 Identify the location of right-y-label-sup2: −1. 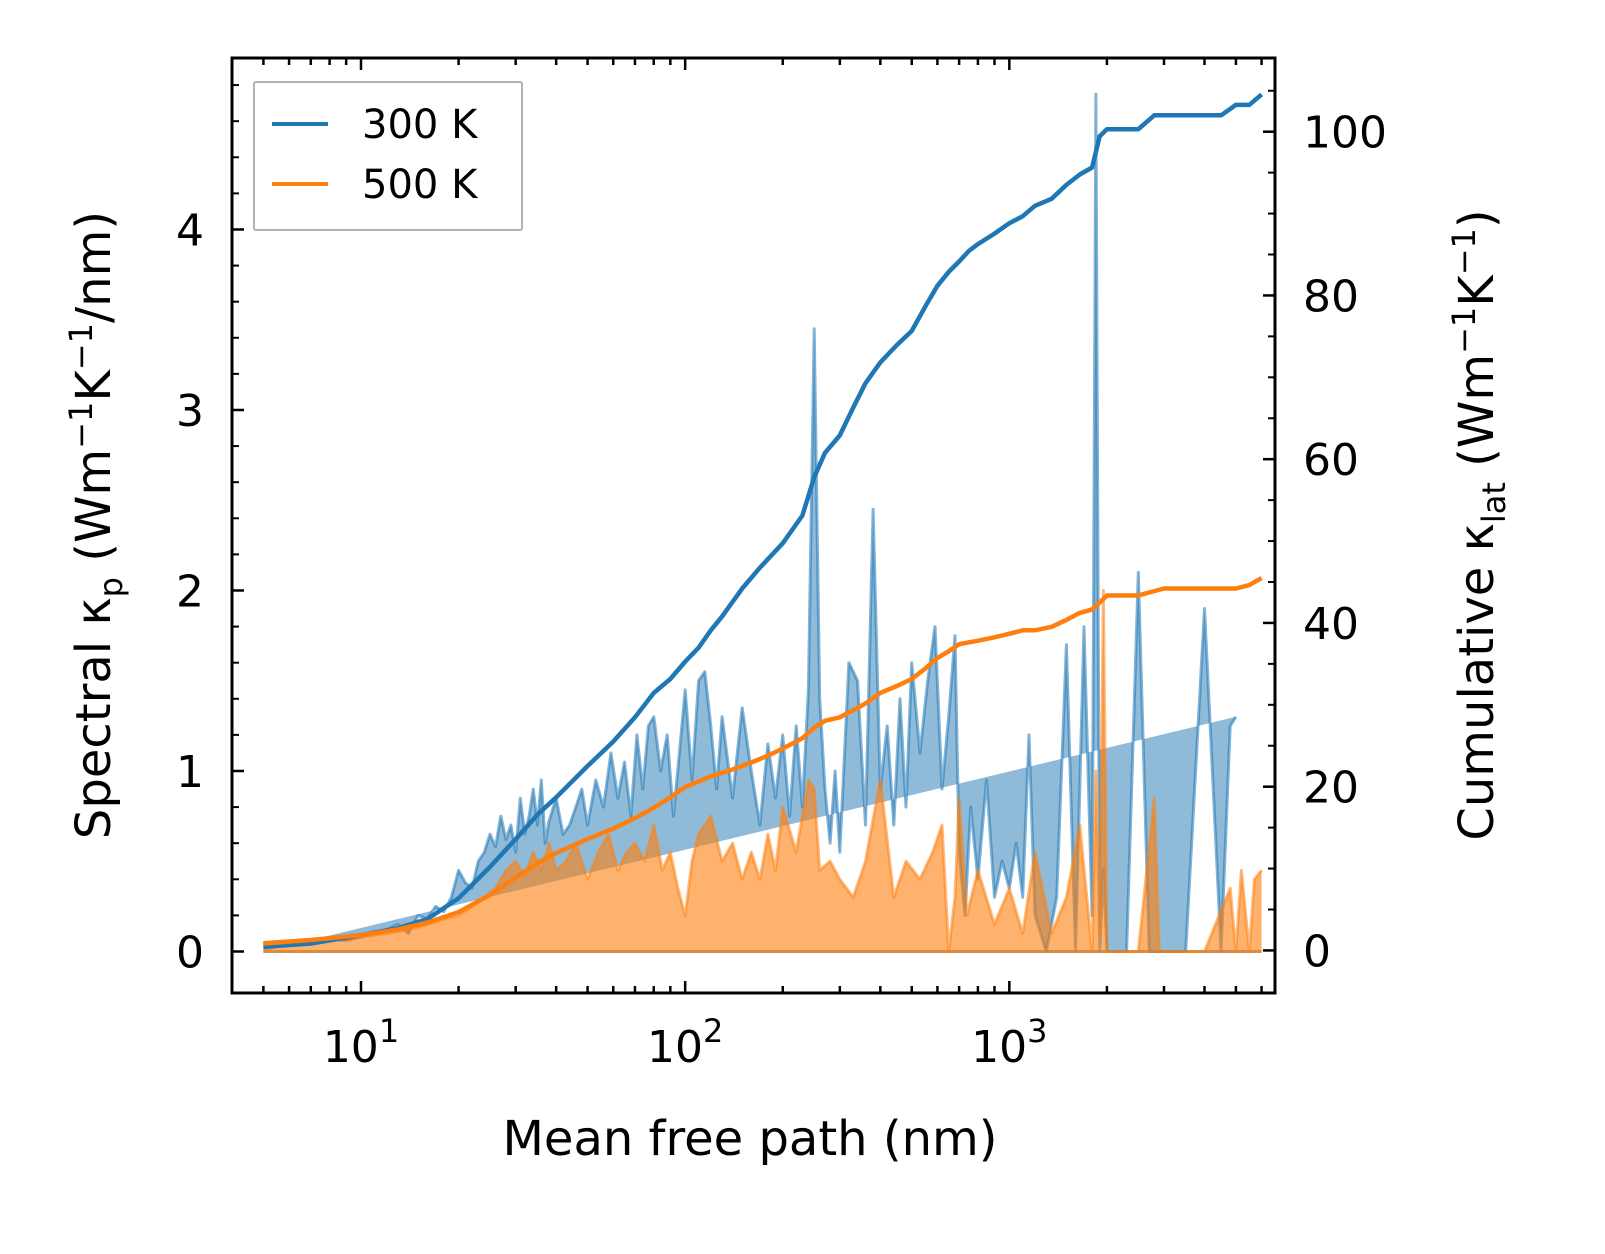
(1464, 251).